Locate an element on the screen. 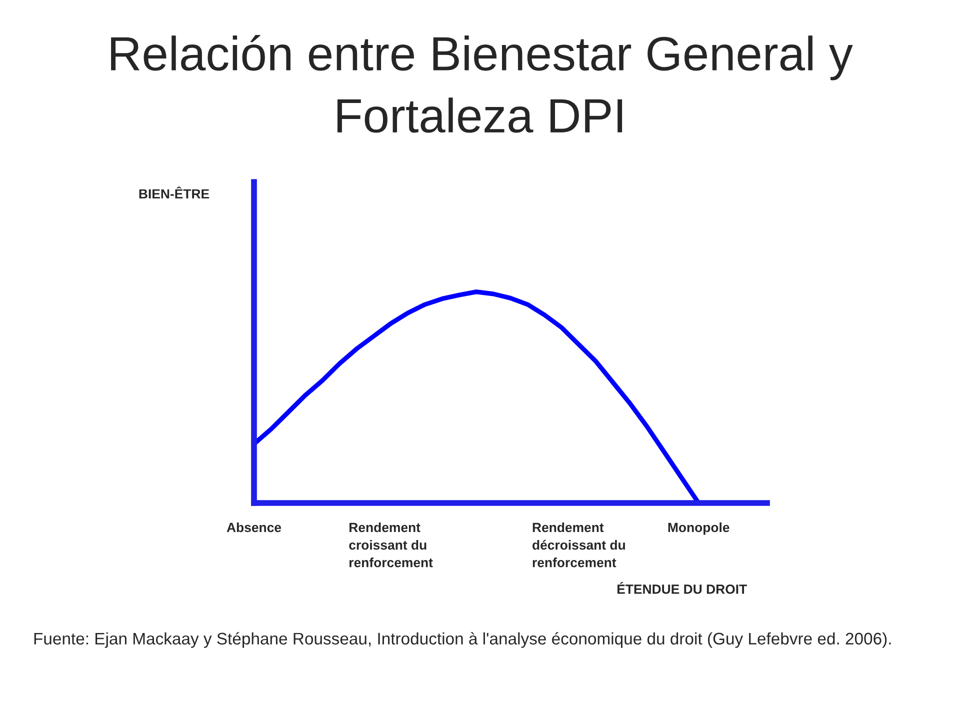 The height and width of the screenshot is (720, 960). x-tick-label: Rendement croissant du renforcement is located at coordinates (391, 545).